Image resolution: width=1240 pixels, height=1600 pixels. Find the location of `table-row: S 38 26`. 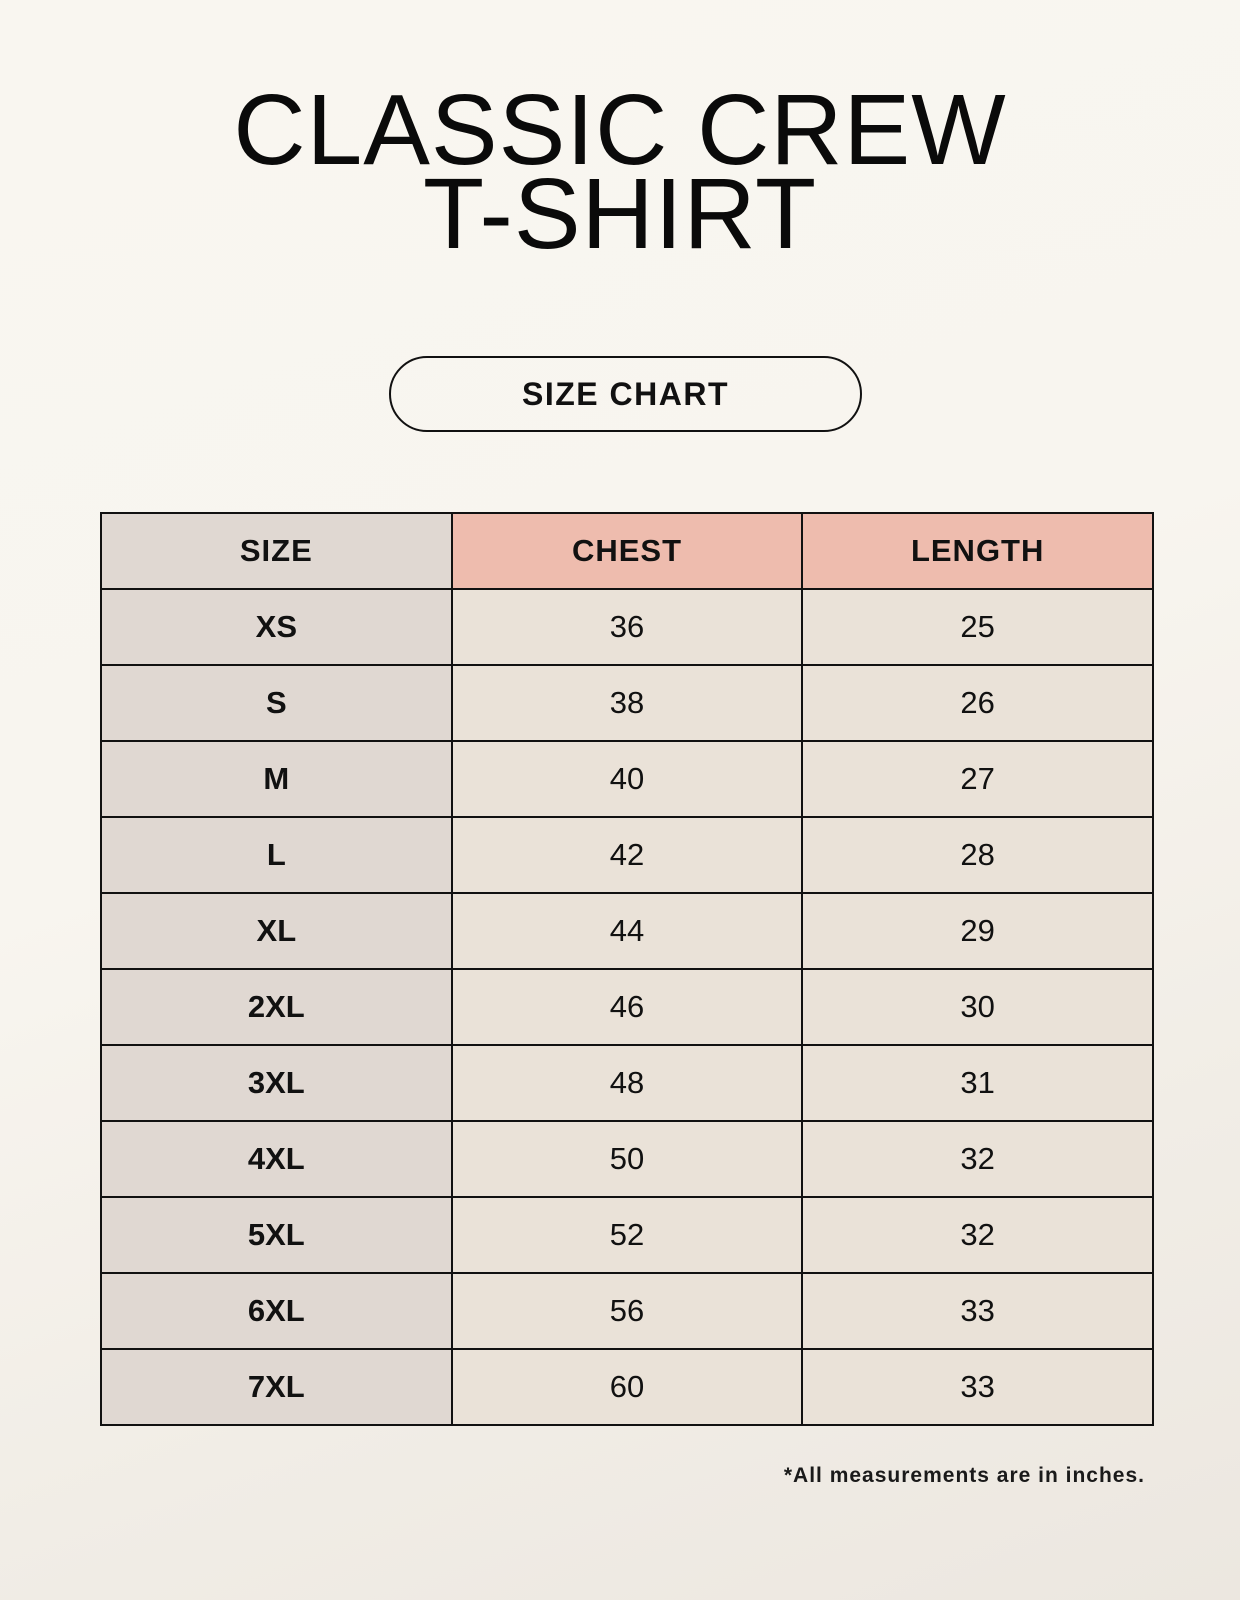

table-row: S 38 26 is located at coordinates (627, 703).